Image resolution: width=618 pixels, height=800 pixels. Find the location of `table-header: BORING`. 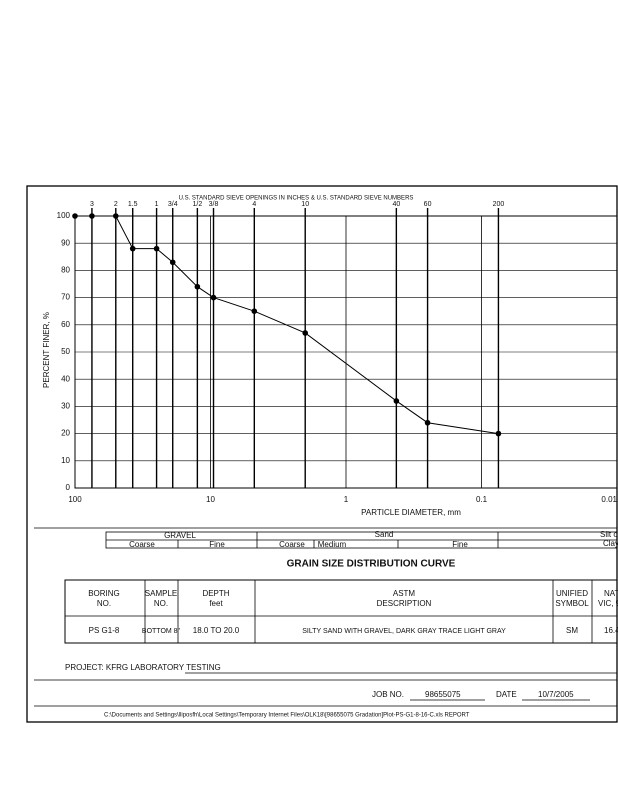

table-header: BORING is located at coordinates (104, 593).